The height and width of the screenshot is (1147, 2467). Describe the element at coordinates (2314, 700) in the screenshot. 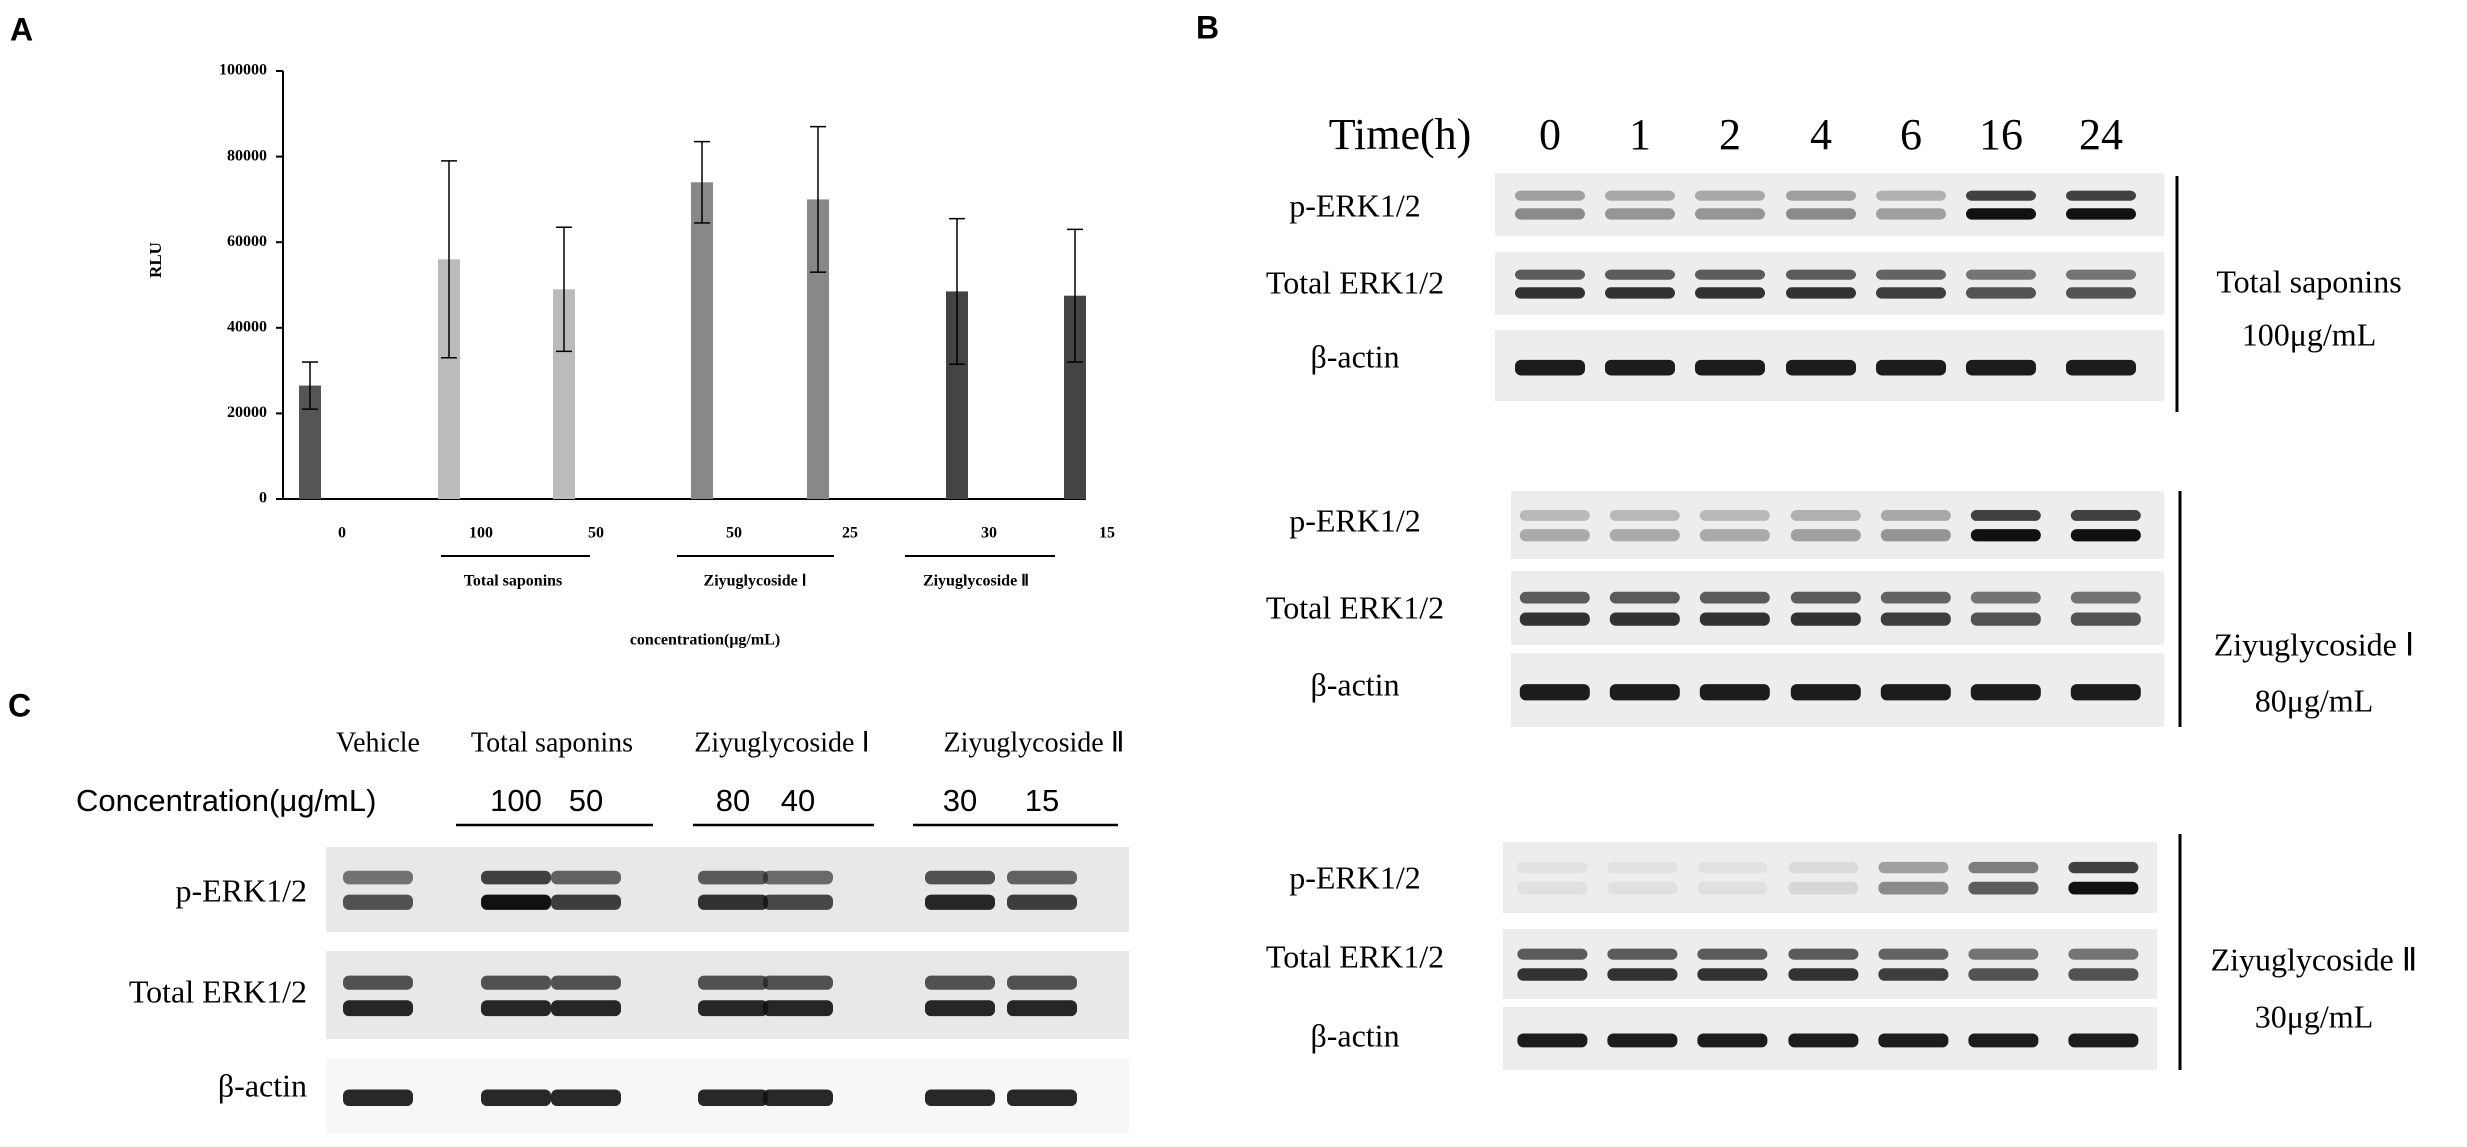

I see `dose-label: 80μg/mL` at that location.